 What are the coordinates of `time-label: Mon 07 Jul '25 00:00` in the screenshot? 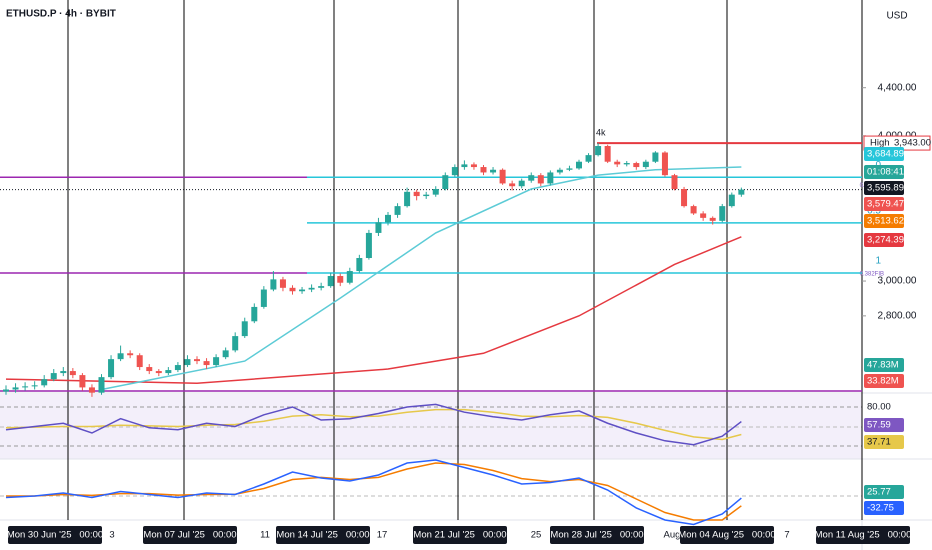 It's located at (189, 535).